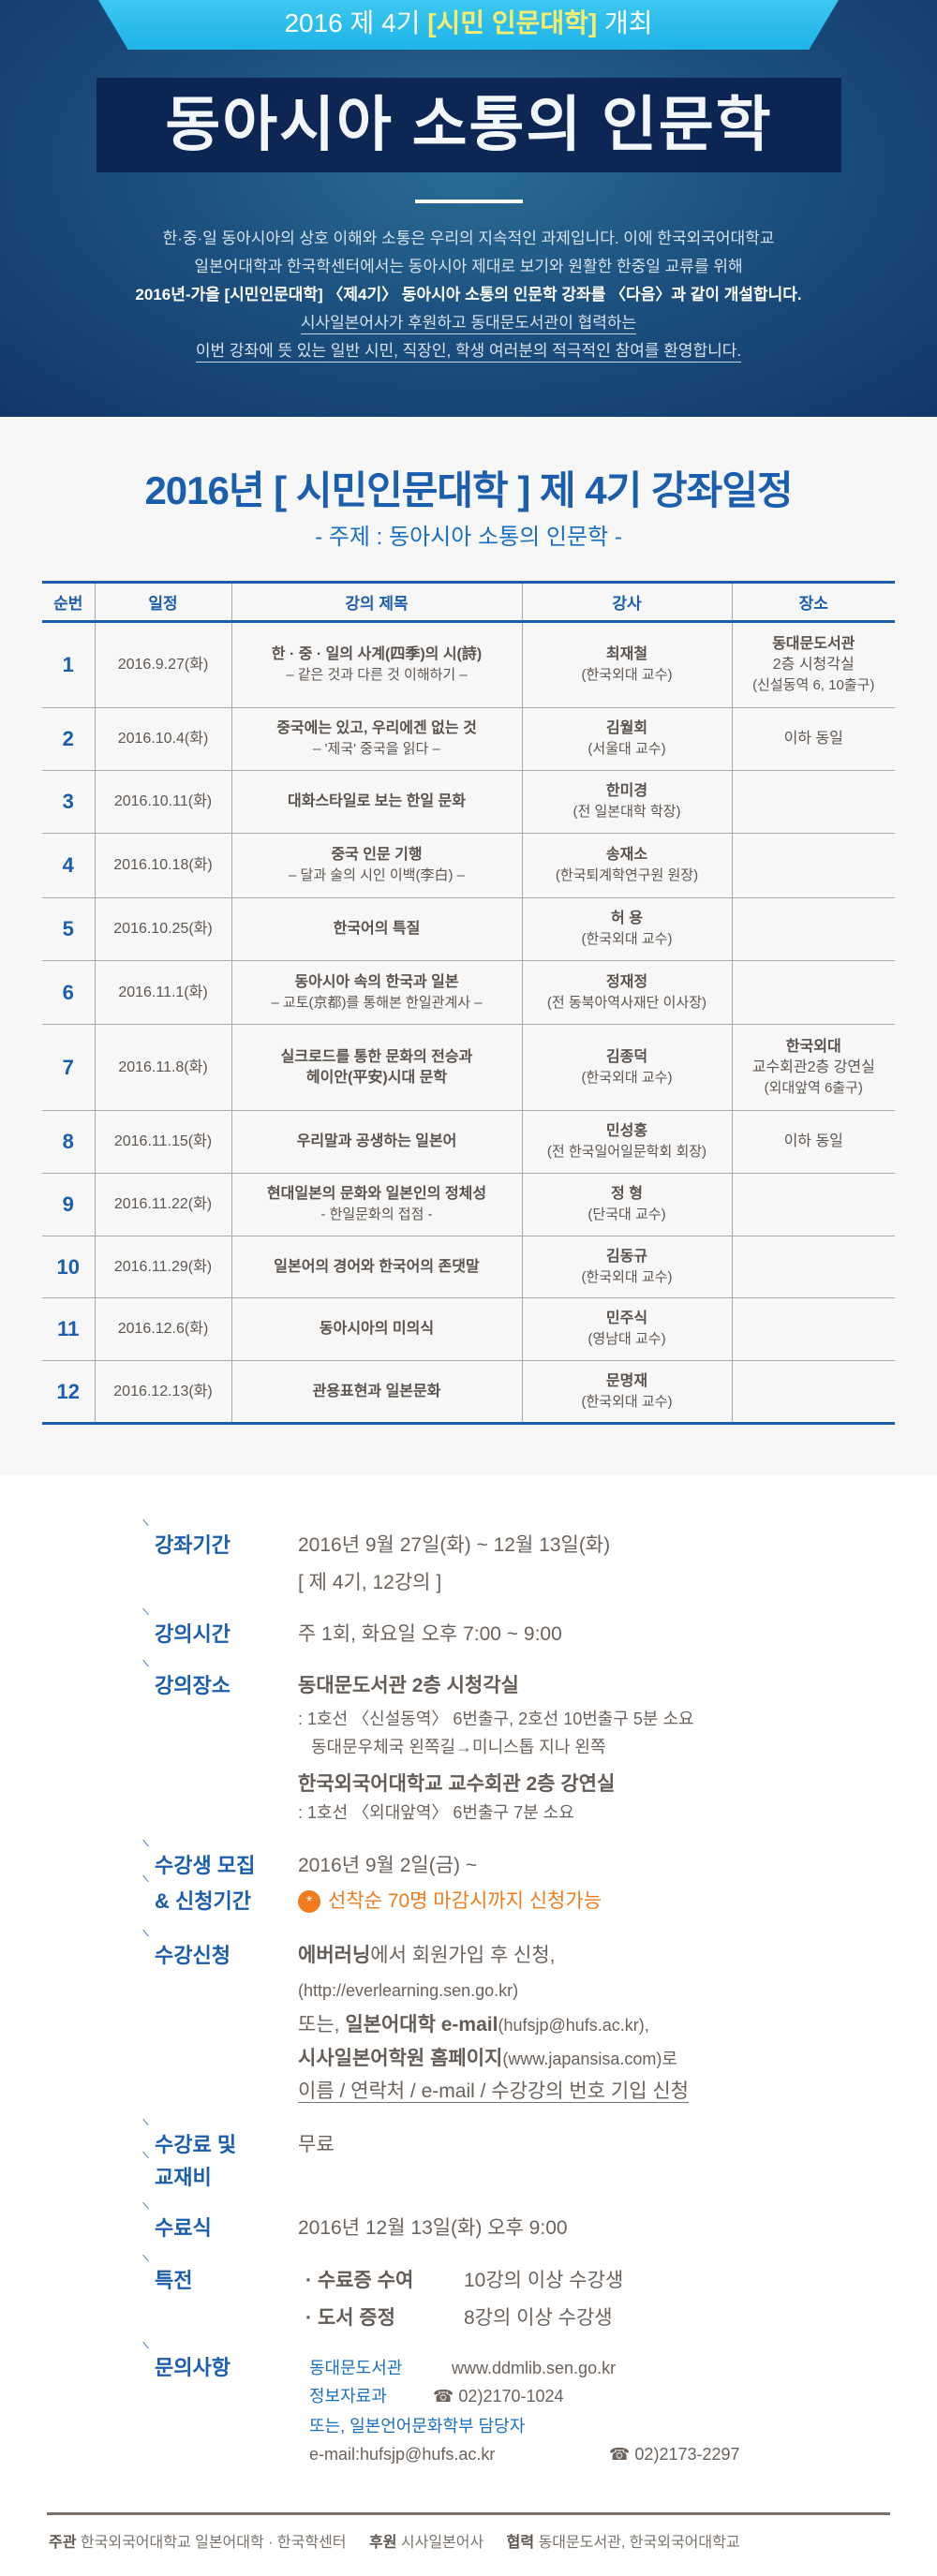 Image resolution: width=937 pixels, height=2576 pixels. What do you see at coordinates (63, 2543) in the screenshot?
I see `footer-host-label: 주관` at bounding box center [63, 2543].